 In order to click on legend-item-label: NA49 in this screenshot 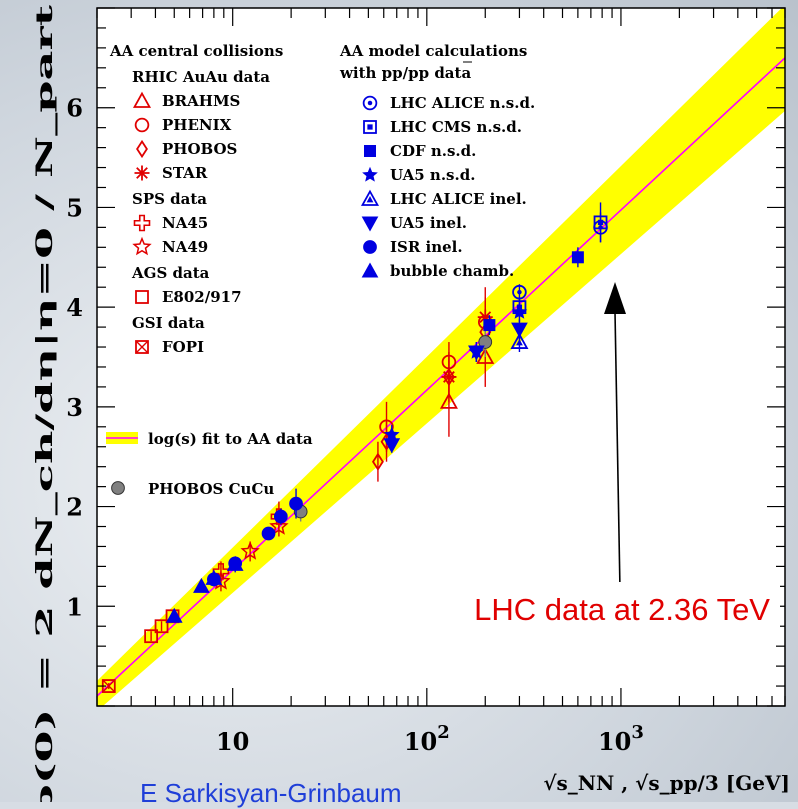, I will do `click(185, 247)`.